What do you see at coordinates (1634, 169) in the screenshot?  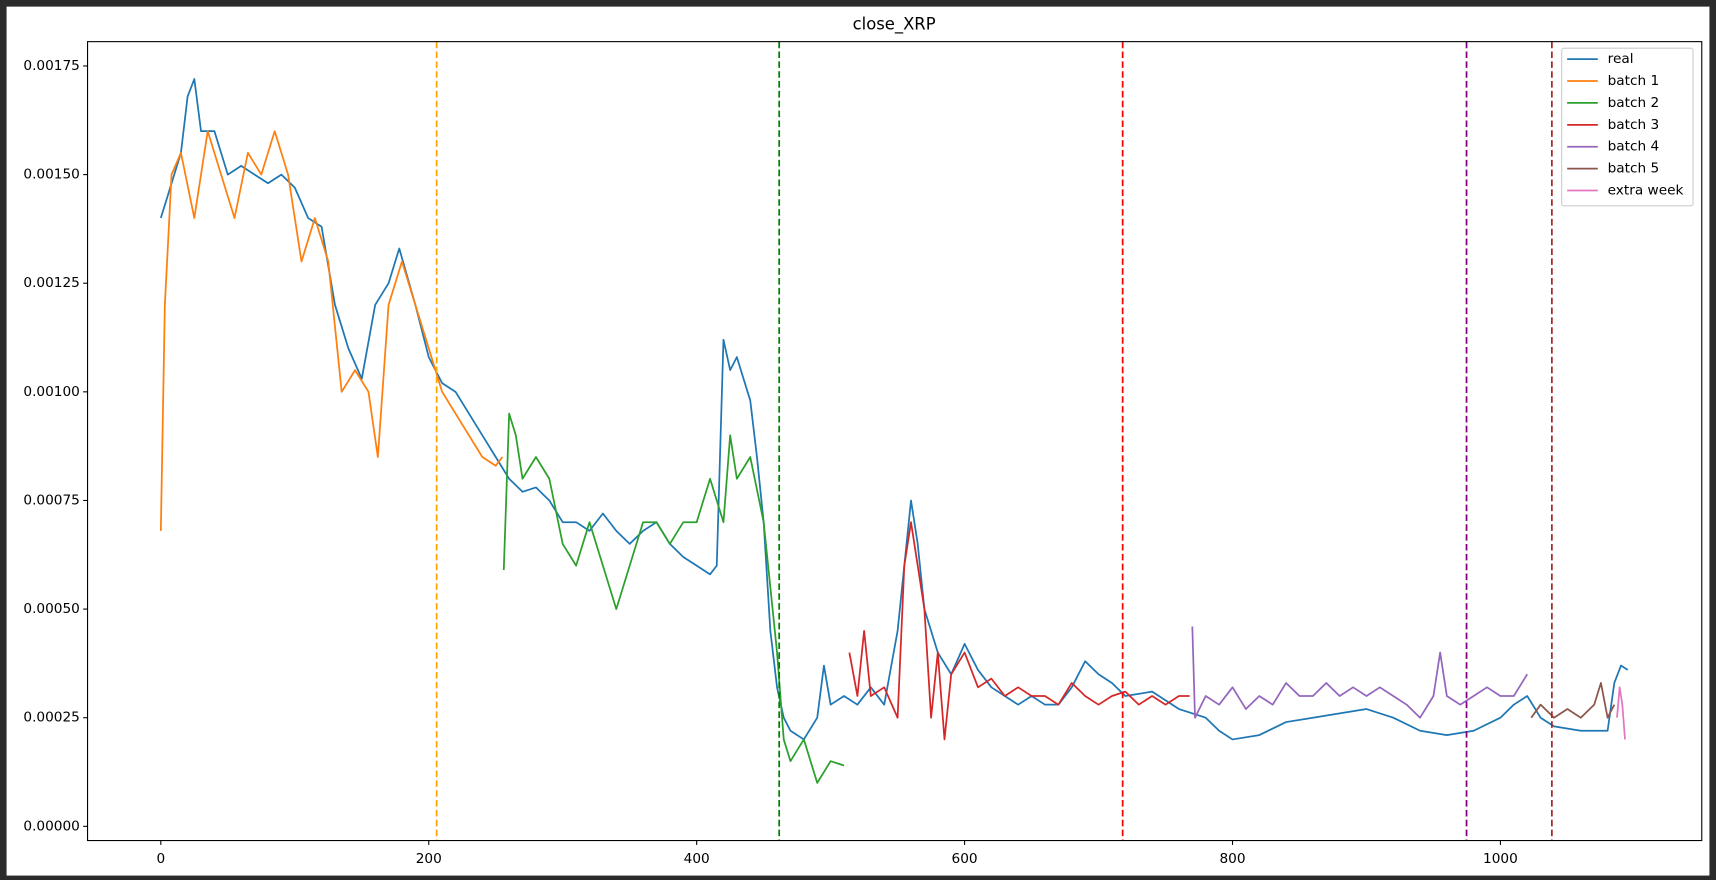 I see `legend-label: batch 5` at bounding box center [1634, 169].